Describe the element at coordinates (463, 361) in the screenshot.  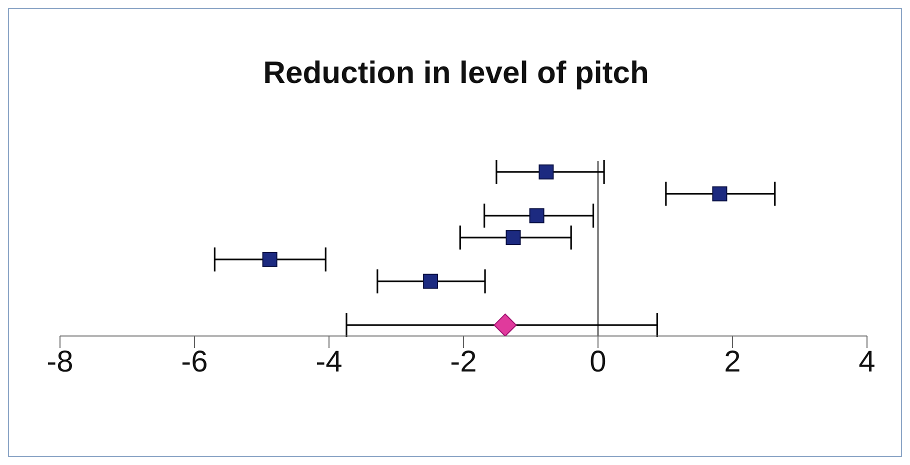
I see `x-tick-label: -2` at that location.